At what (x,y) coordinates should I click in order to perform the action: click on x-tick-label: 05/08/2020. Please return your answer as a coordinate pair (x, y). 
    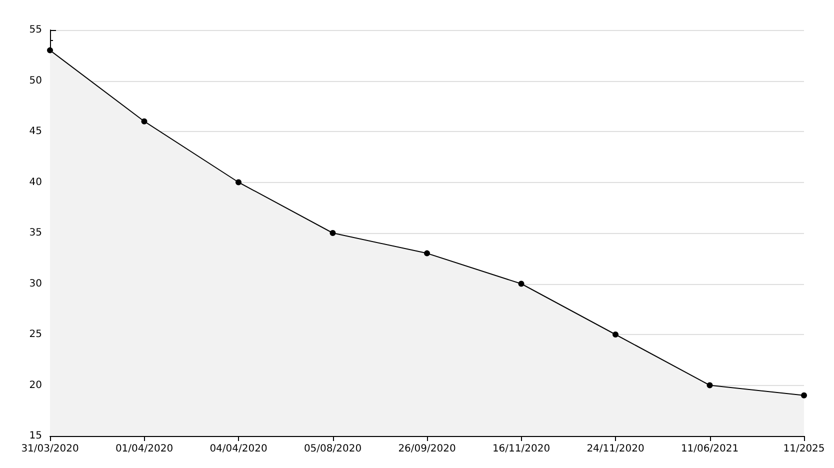
    Looking at the image, I should click on (333, 449).